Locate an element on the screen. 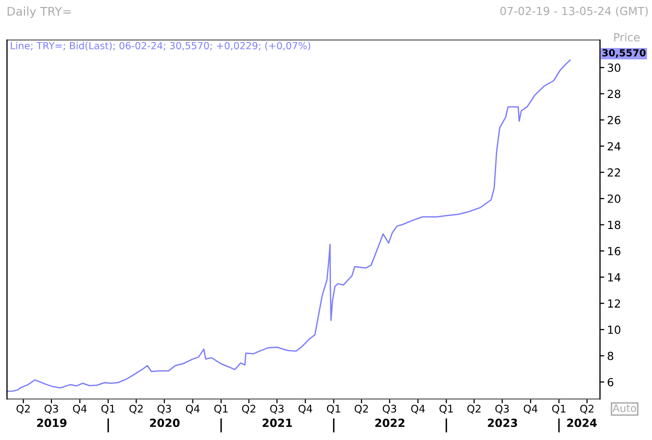 Image resolution: width=652 pixels, height=440 pixels. y-tick-label: 14 is located at coordinates (614, 277).